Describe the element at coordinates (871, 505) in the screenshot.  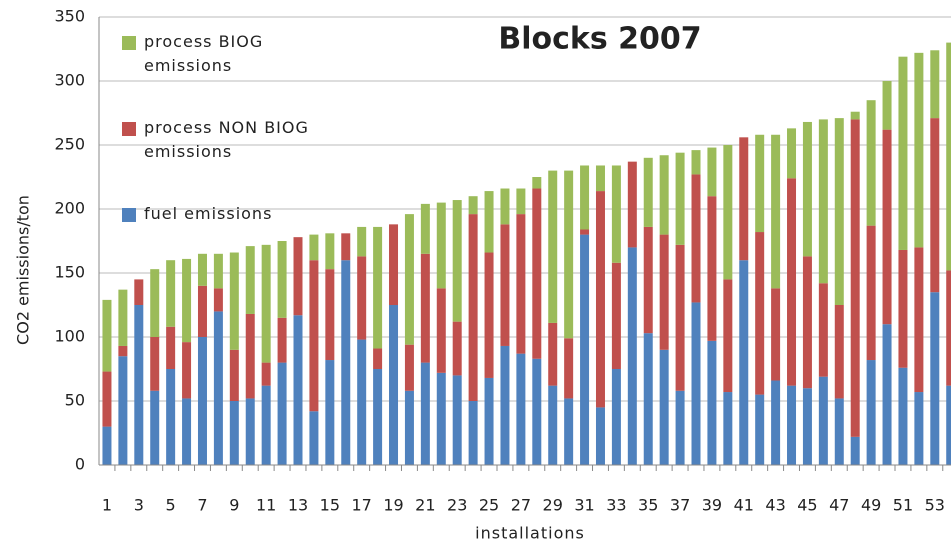
I see `x-tick-label: 49` at that location.